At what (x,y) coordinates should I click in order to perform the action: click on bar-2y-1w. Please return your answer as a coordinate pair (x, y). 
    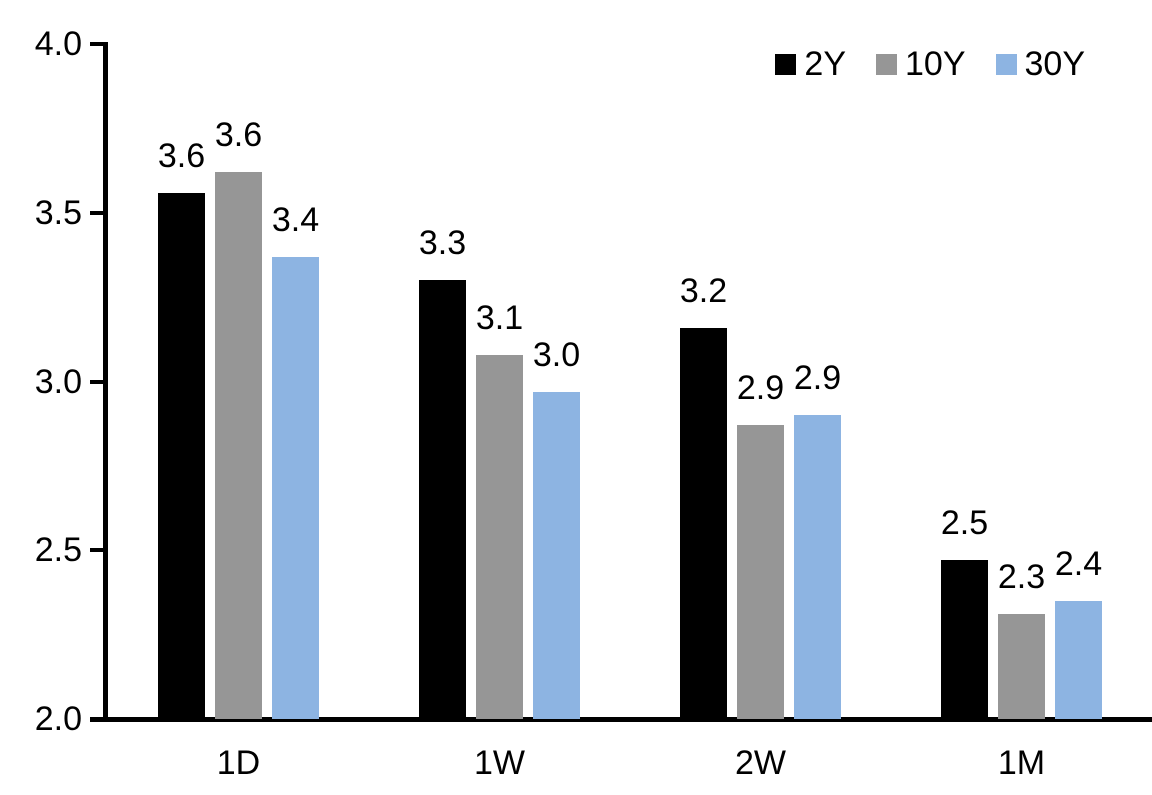
    Looking at the image, I should click on (442, 499).